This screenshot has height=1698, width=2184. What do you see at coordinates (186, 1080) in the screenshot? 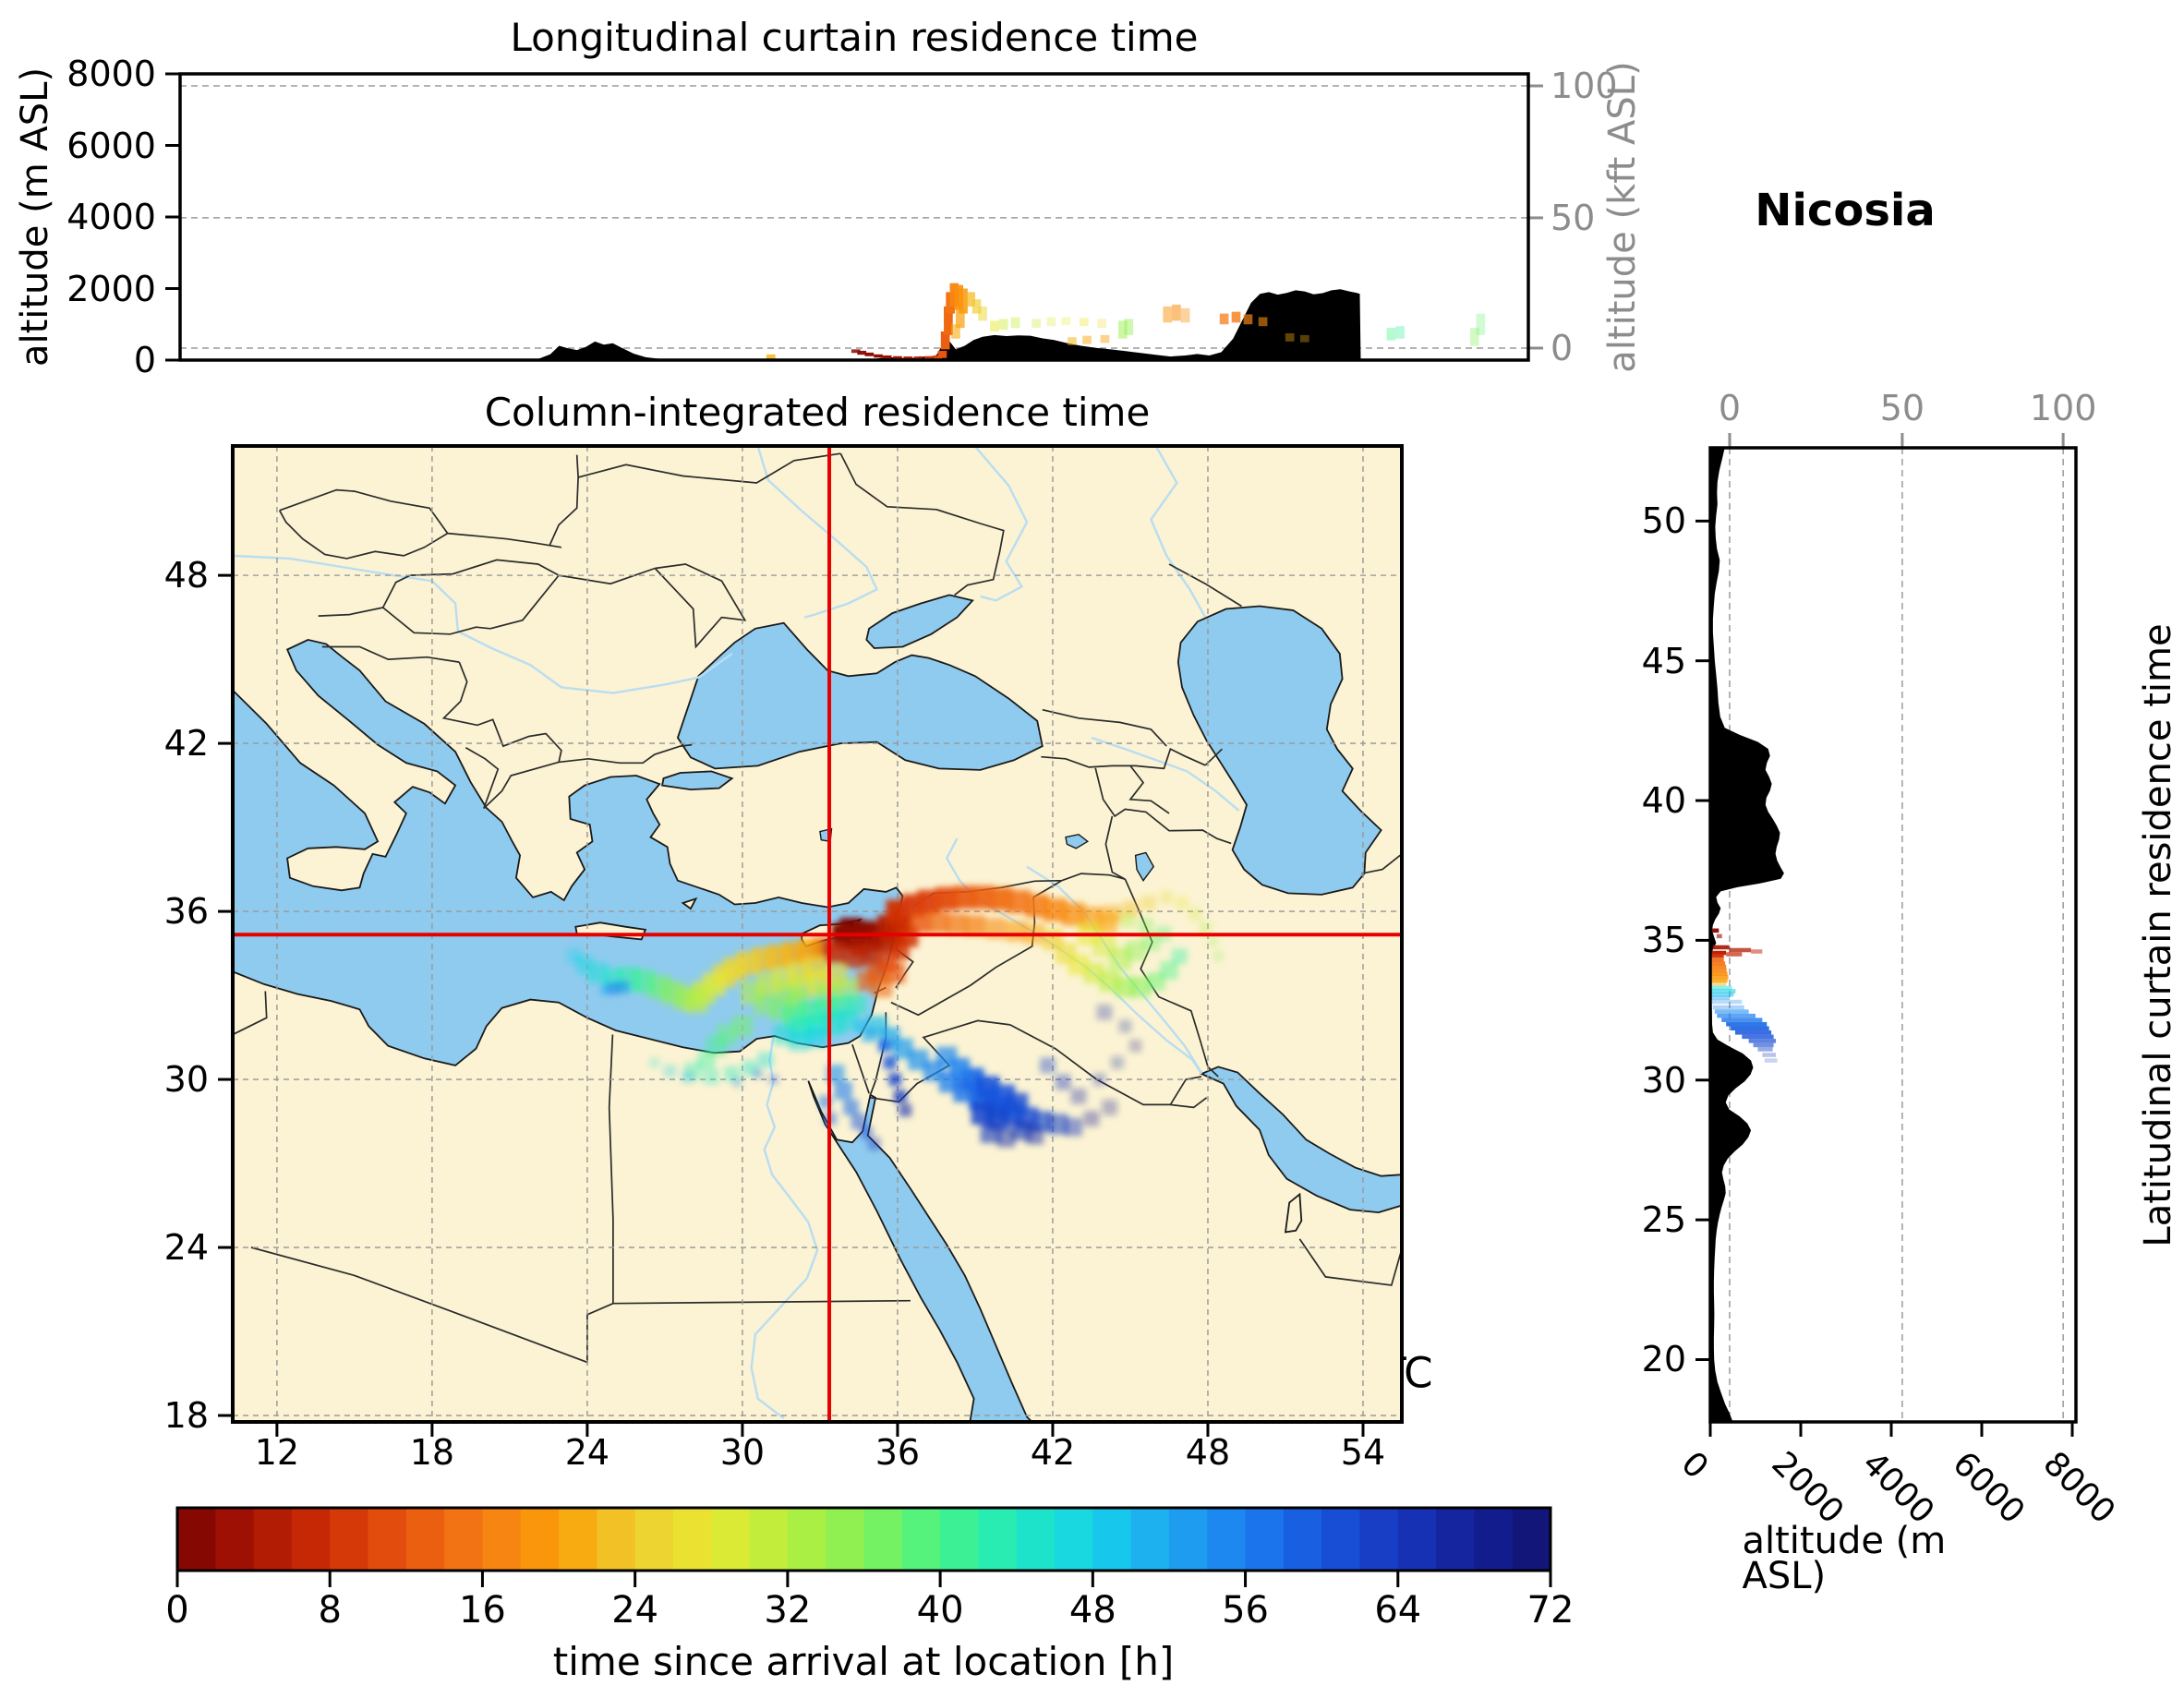
I see `lat-tick-label: 30` at bounding box center [186, 1080].